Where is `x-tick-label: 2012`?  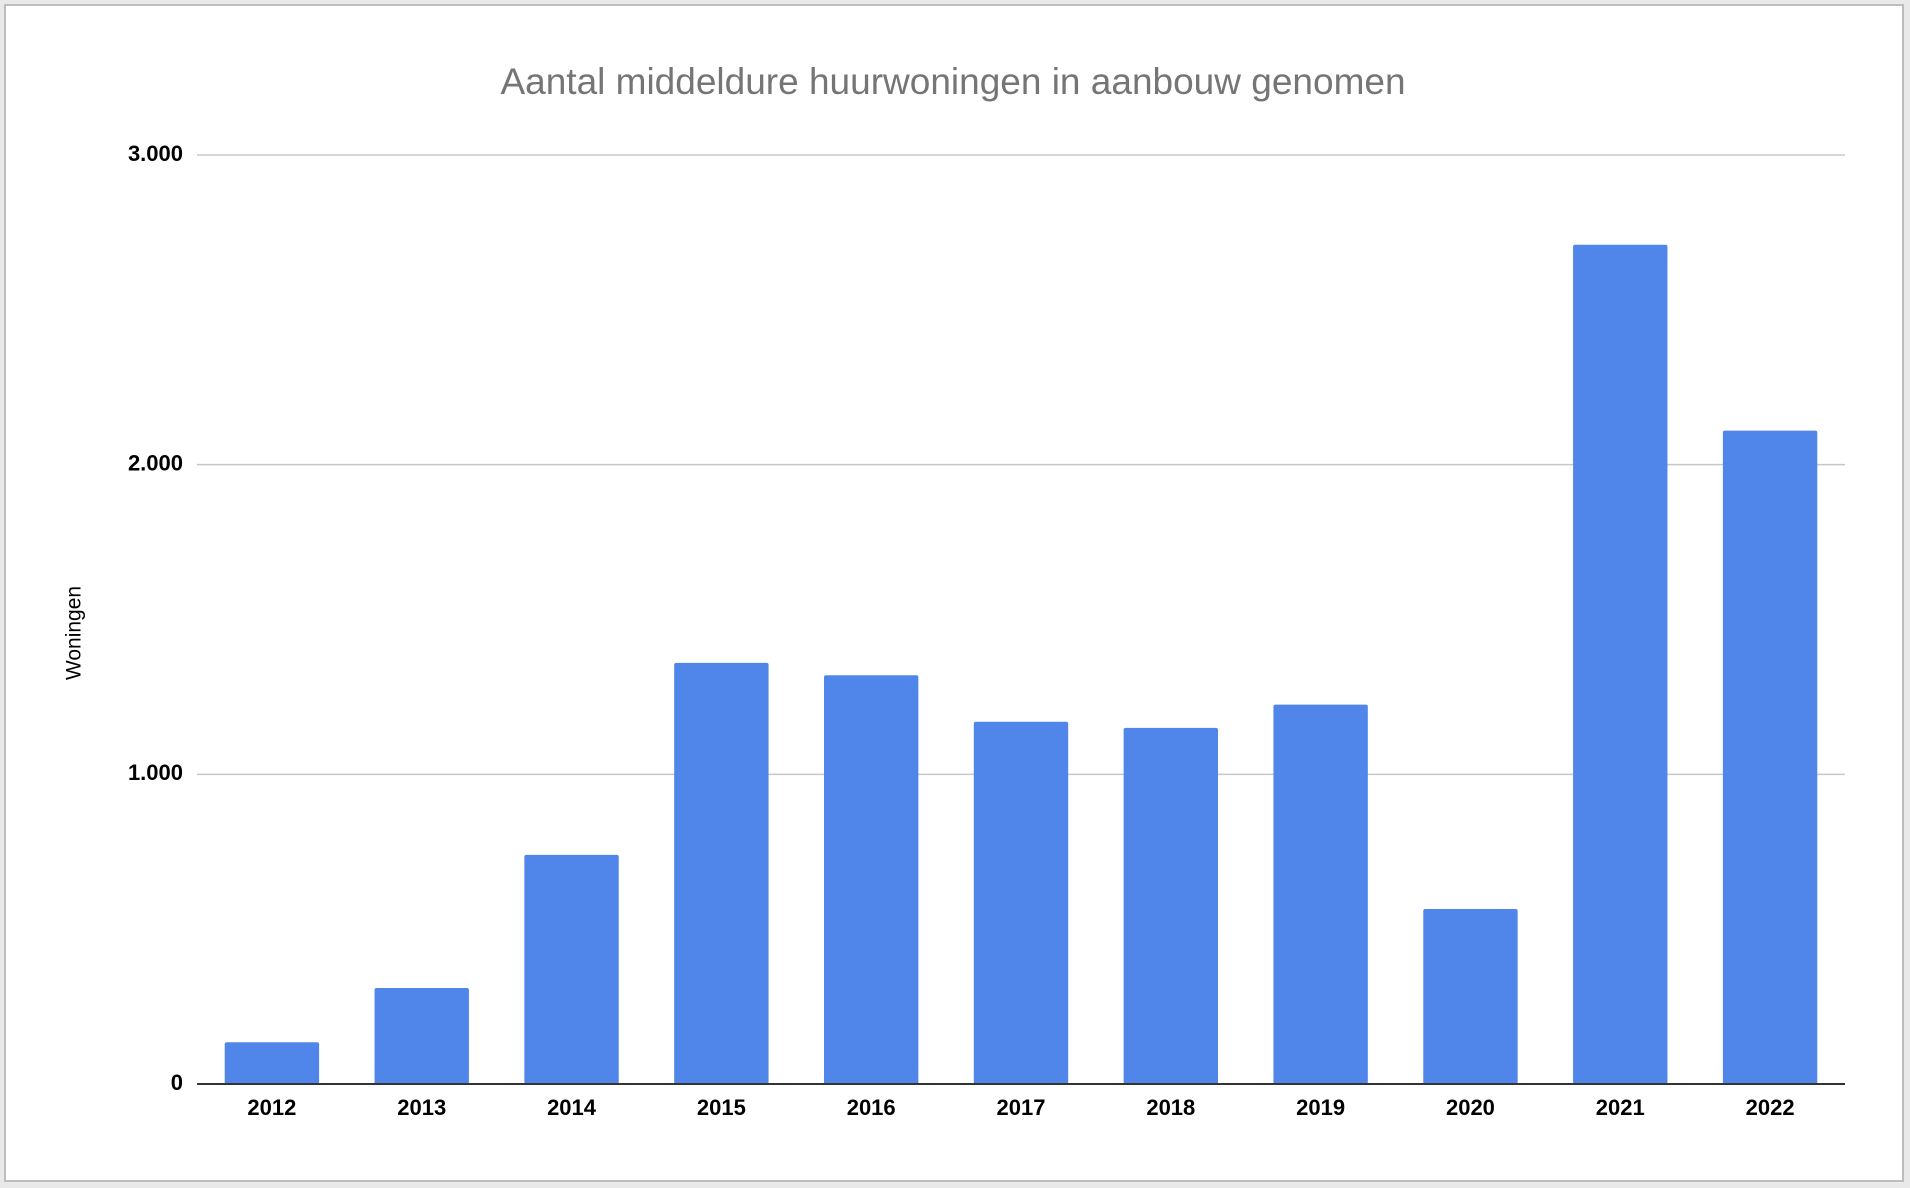
x-tick-label: 2012 is located at coordinates (271, 1107).